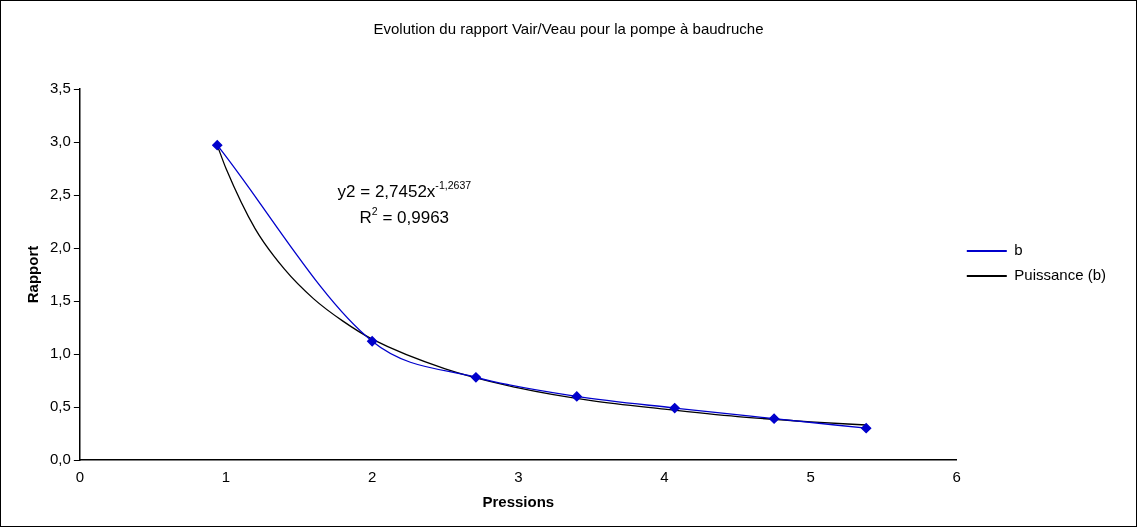 The height and width of the screenshot is (527, 1137). Describe the element at coordinates (60, 300) in the screenshot. I see `y-tick-label: 1,5` at that location.